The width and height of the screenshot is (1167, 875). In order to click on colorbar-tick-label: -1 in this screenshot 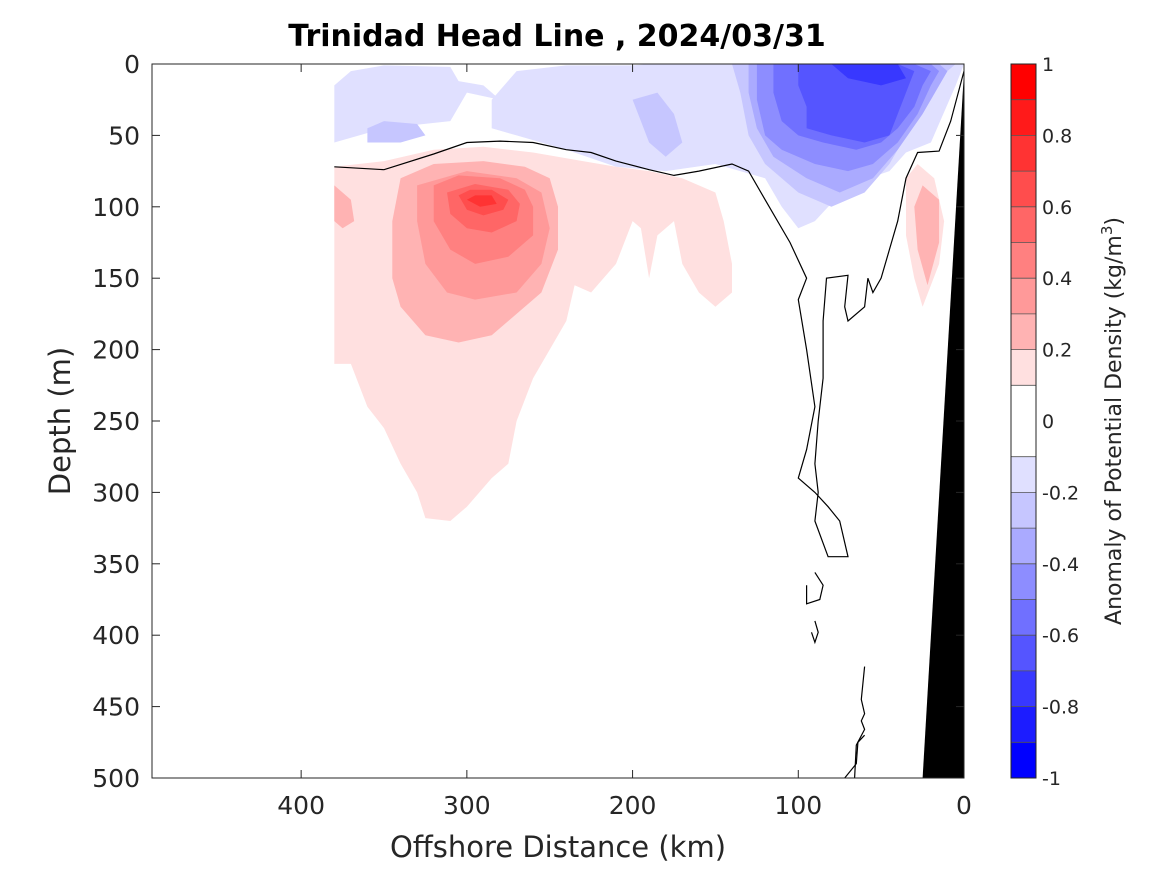, I will do `click(1051, 779)`.